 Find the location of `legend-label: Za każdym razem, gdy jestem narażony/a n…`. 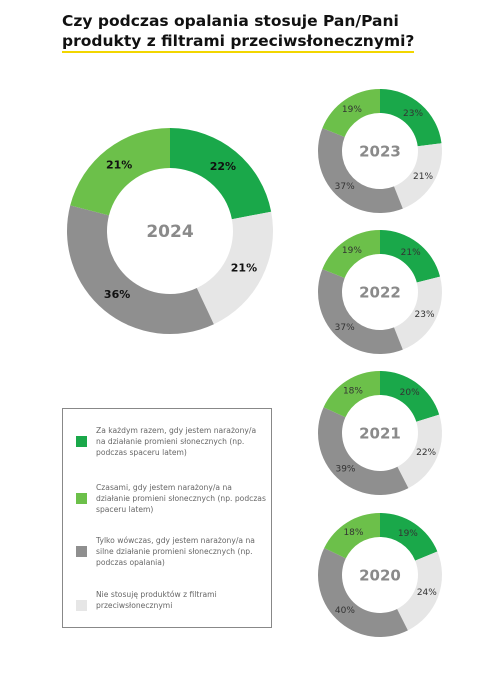

legend-label: Za każdym razem, gdy jestem narażony/a n… is located at coordinates (176, 441).